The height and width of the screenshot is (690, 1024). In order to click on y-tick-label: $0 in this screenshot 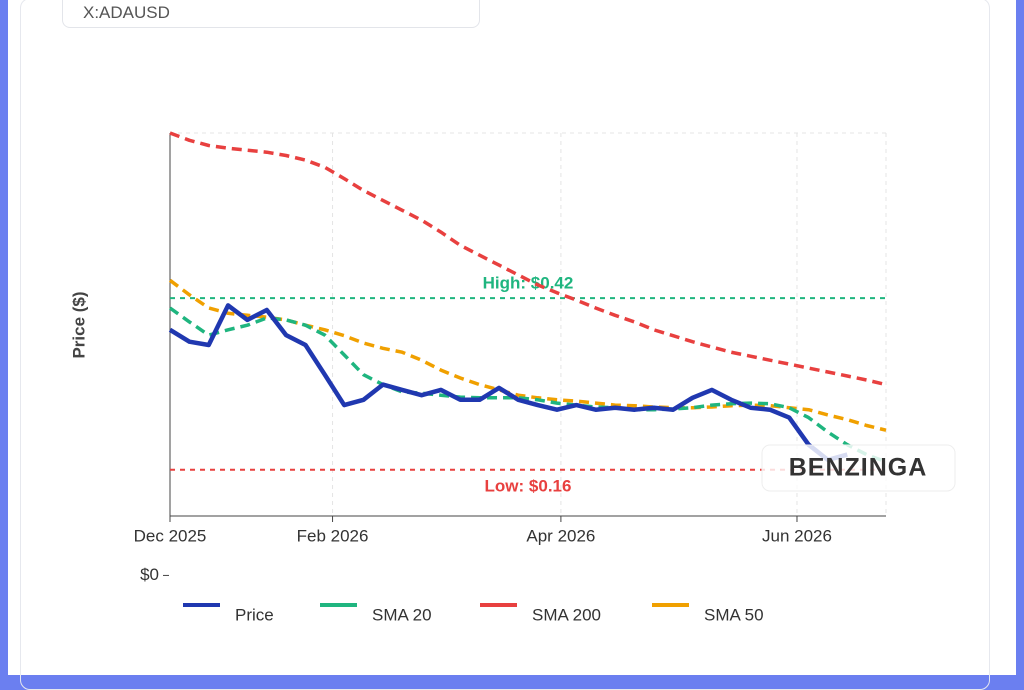, I will do `click(149, 574)`.